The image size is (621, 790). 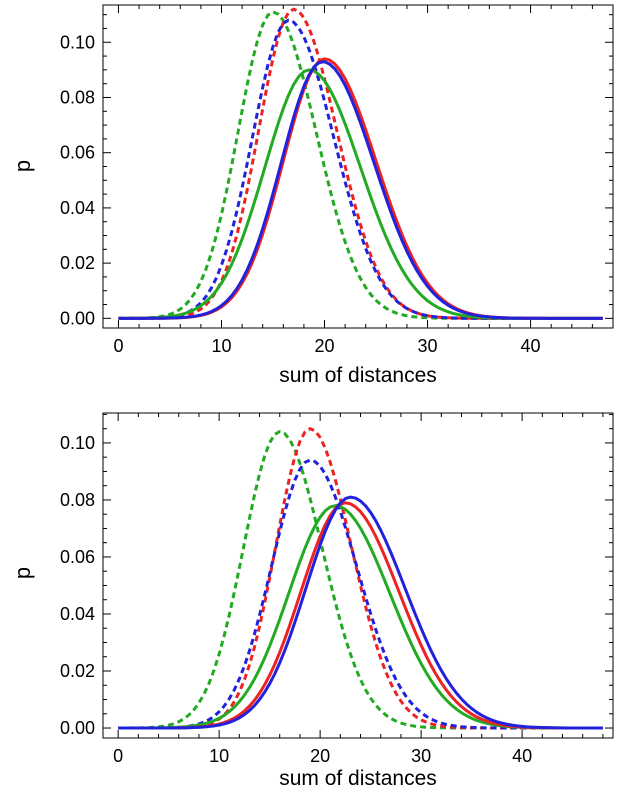 What do you see at coordinates (77, 318) in the screenshot?
I see `top-y-tick-label: 0.00` at bounding box center [77, 318].